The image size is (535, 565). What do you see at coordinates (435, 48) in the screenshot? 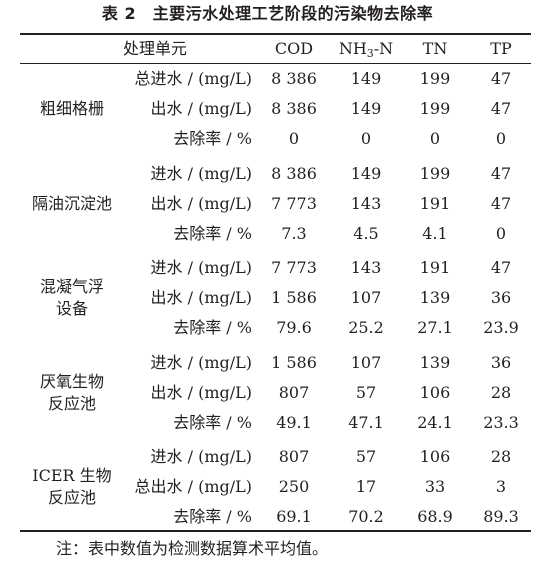
I see `header-tn: TN` at bounding box center [435, 48].